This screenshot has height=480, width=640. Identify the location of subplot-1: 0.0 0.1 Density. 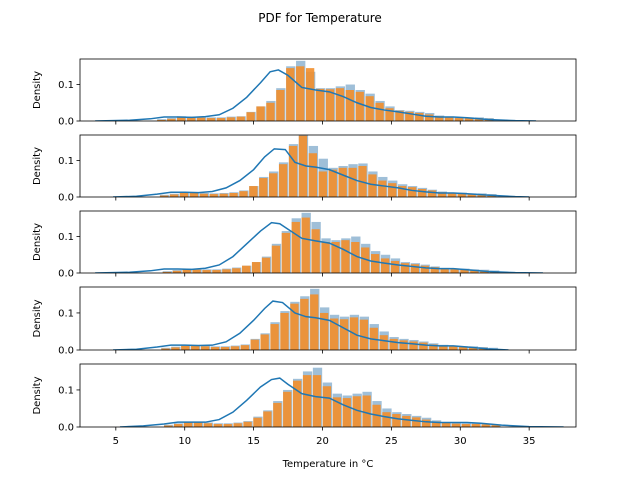
(304, 93).